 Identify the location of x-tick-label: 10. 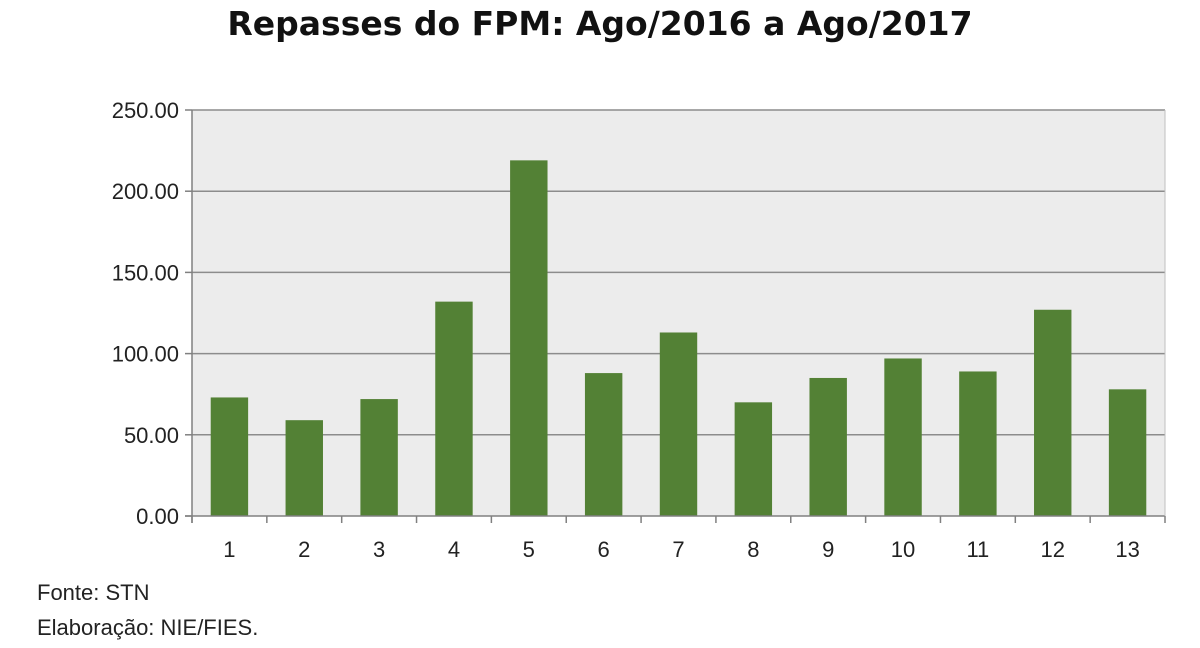
(903, 549).